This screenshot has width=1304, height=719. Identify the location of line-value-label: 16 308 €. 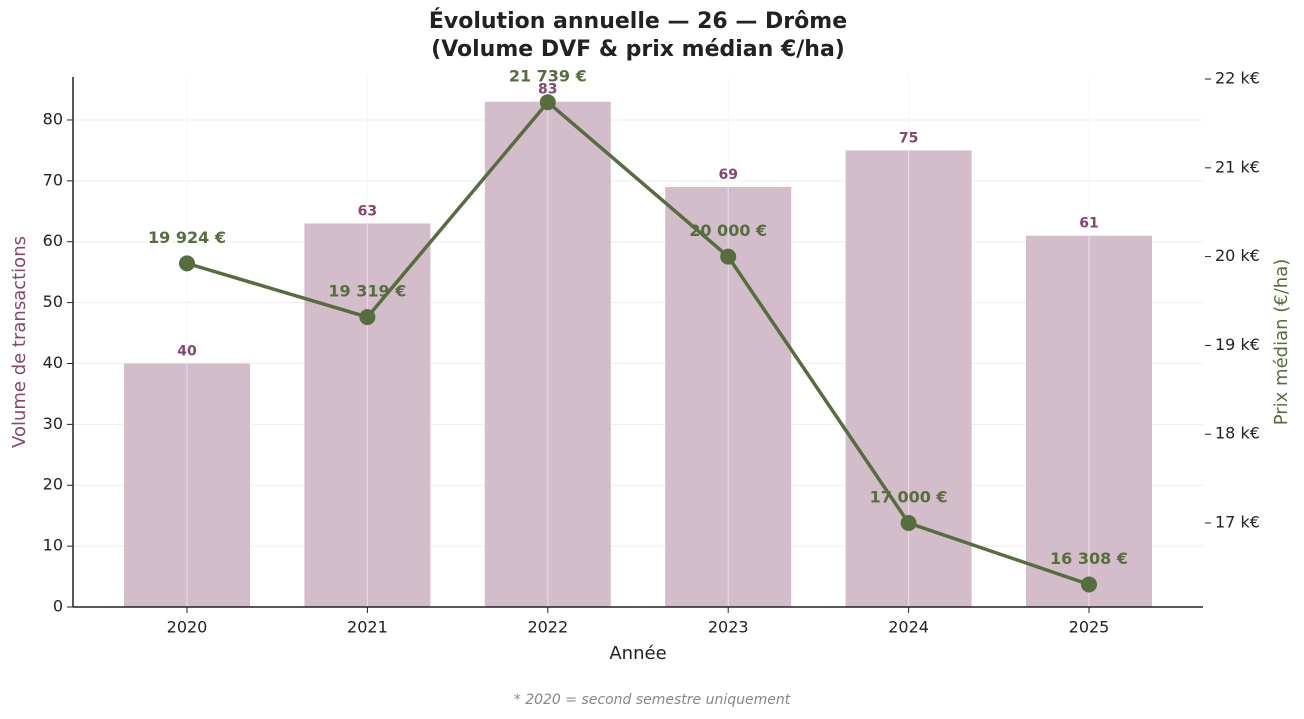
(1089, 558).